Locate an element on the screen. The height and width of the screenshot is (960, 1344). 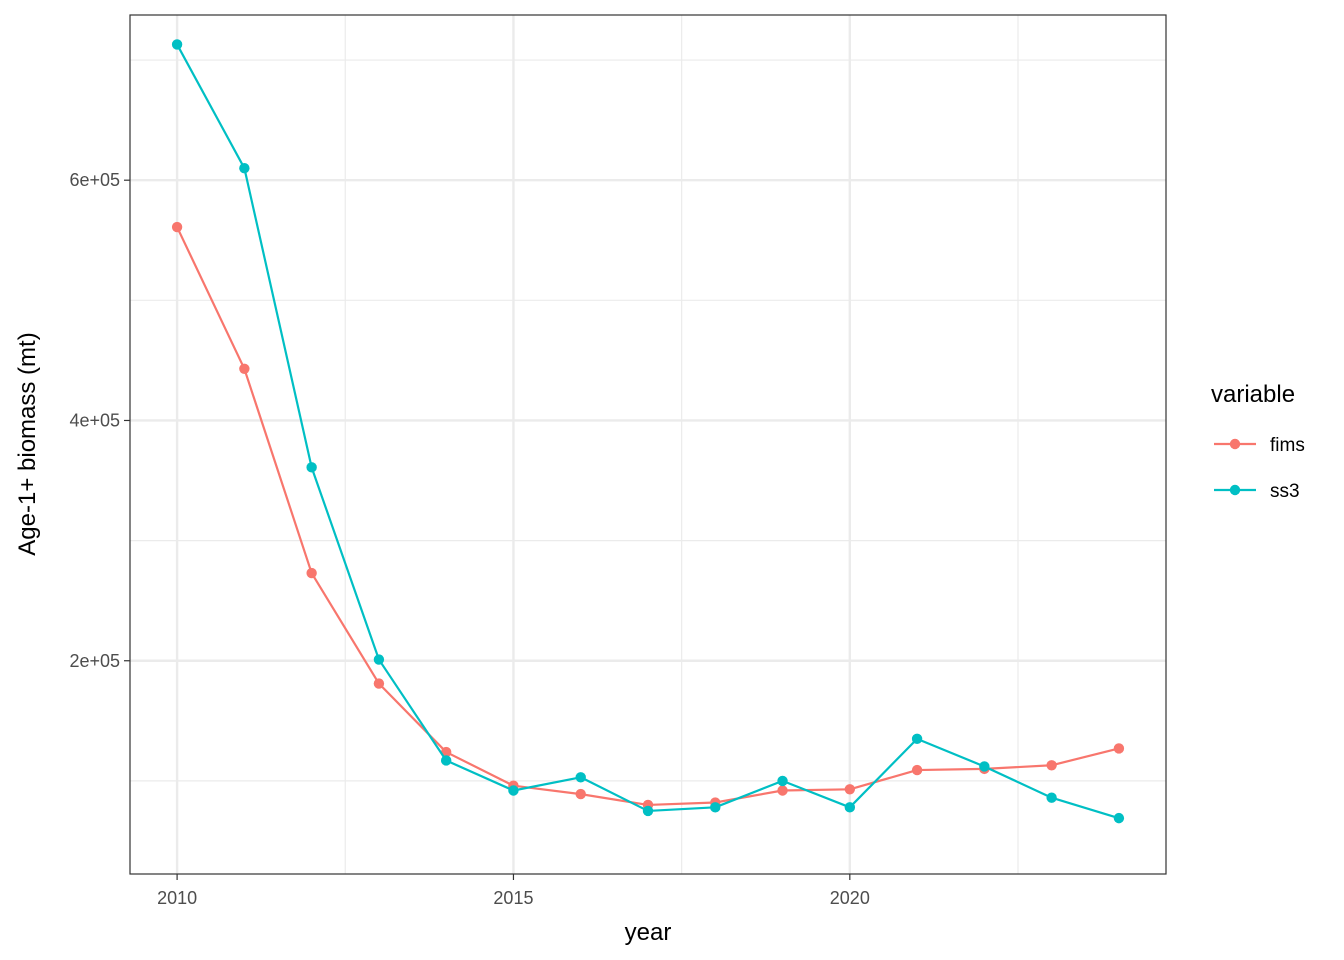
legend-label: fims is located at coordinates (1287, 445).